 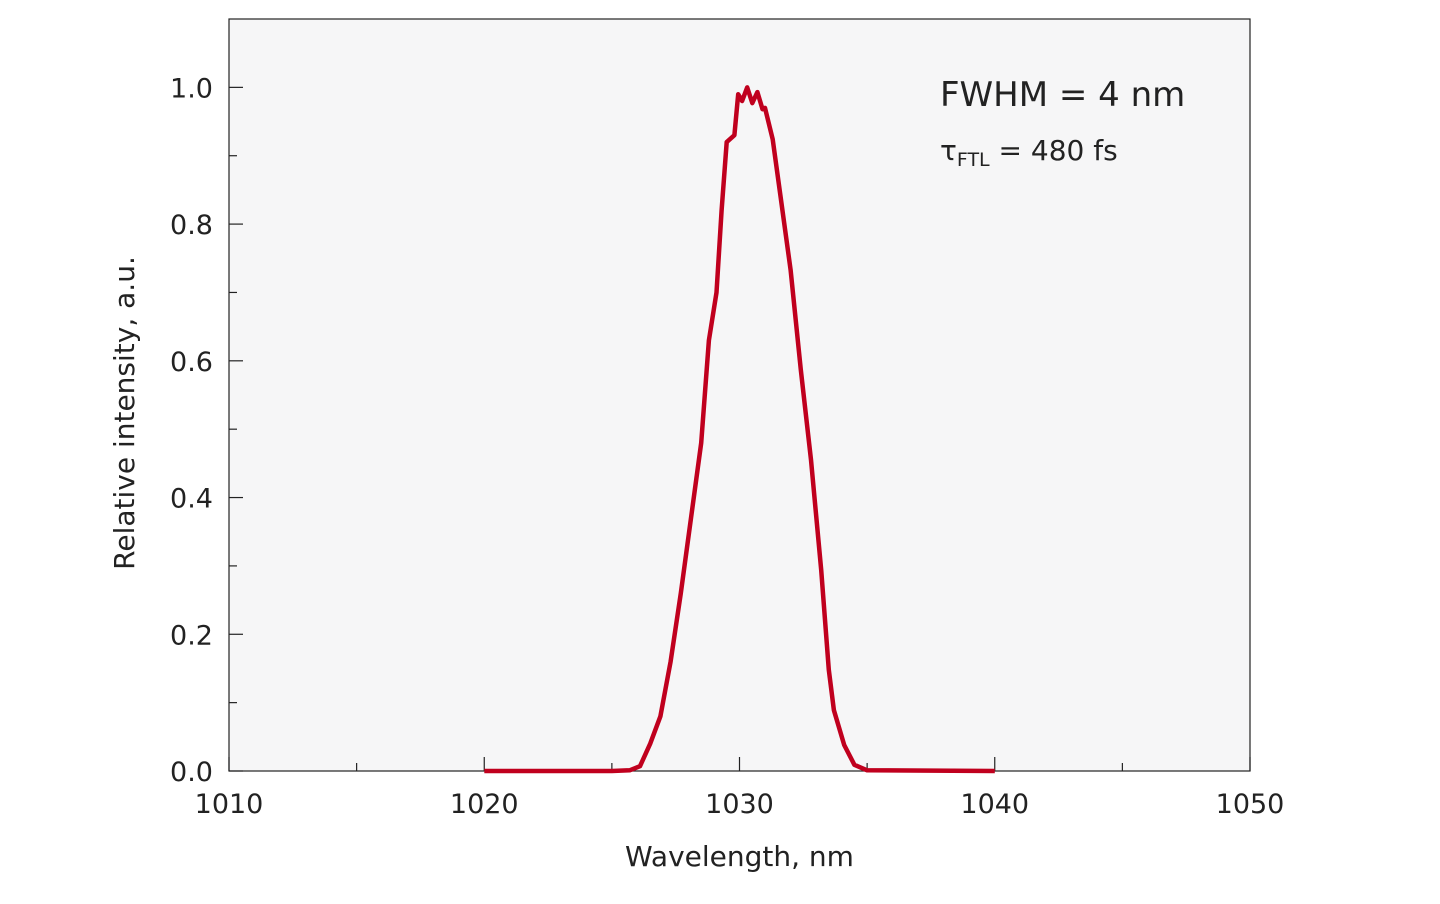 What do you see at coordinates (229, 804) in the screenshot?
I see `x-tick-label: 1010` at bounding box center [229, 804].